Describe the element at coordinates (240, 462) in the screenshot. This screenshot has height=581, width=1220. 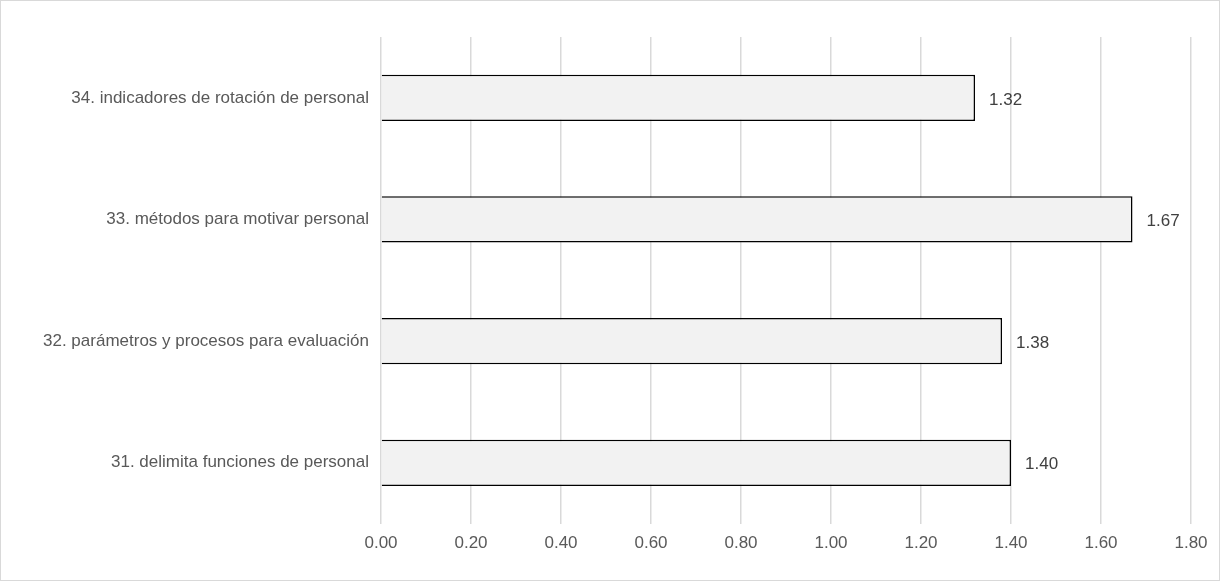
I see `y-tick-label: 31. delimita funciones de personal` at that location.